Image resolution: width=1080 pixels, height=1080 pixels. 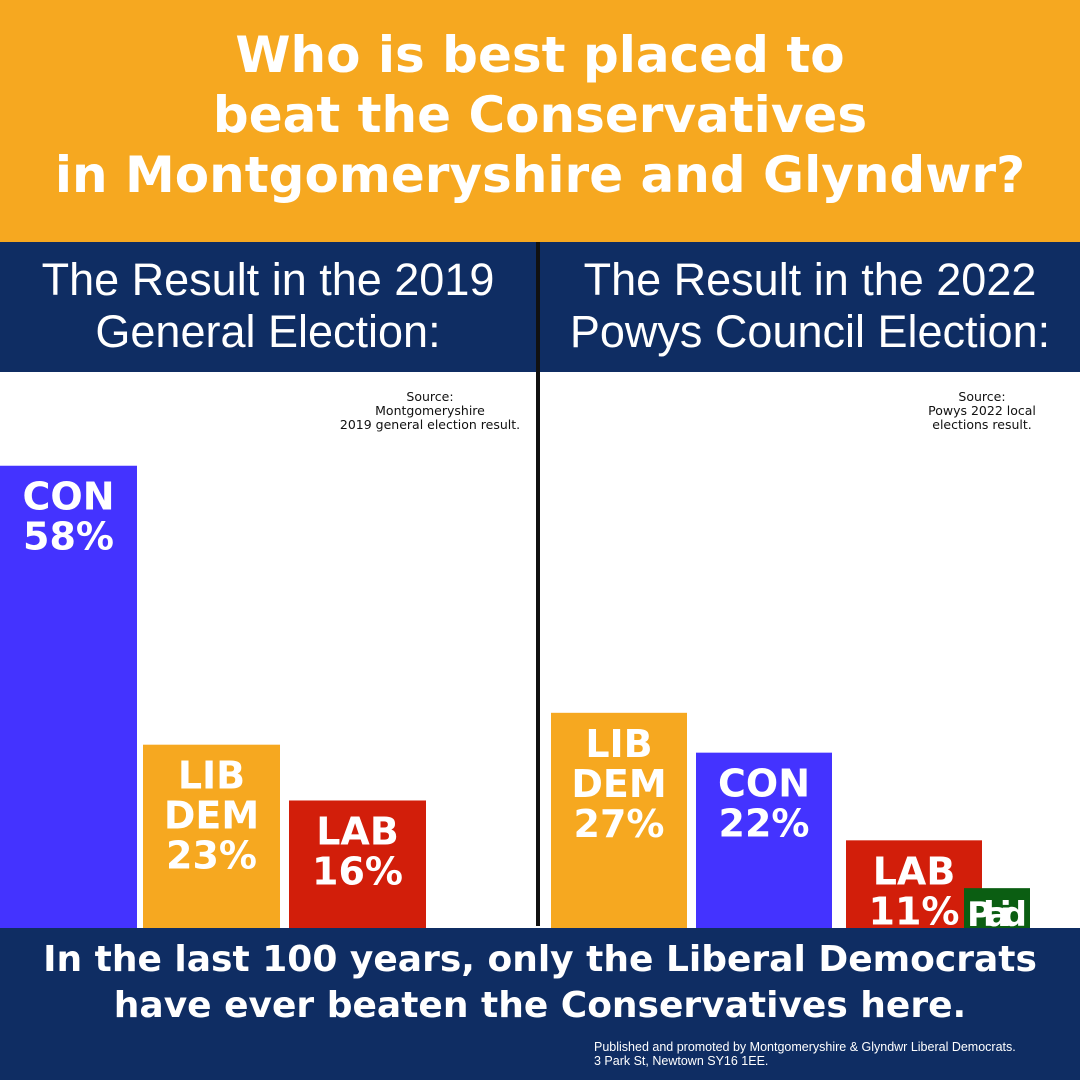 I want to click on bar-2019-lib-dem, so click(x=211, y=837).